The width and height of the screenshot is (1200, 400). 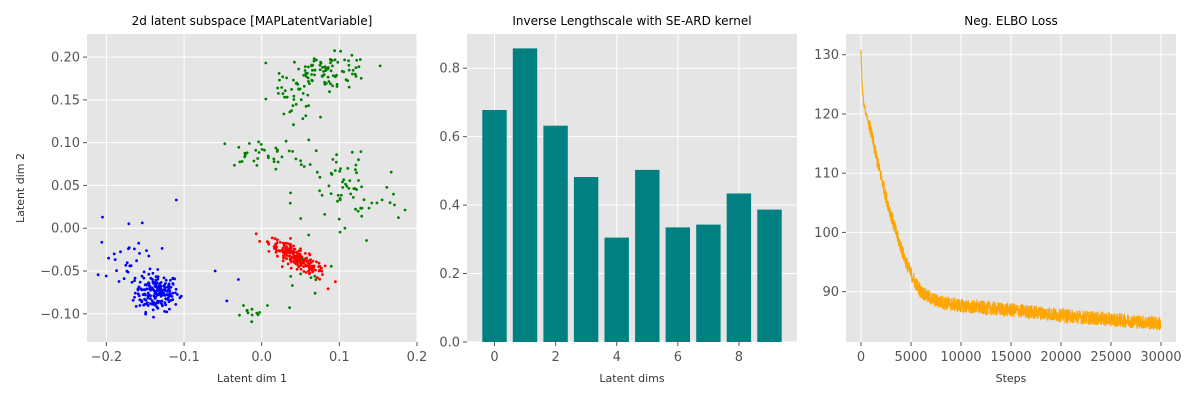 I want to click on y-tick-label: 0.0, so click(x=449, y=343).